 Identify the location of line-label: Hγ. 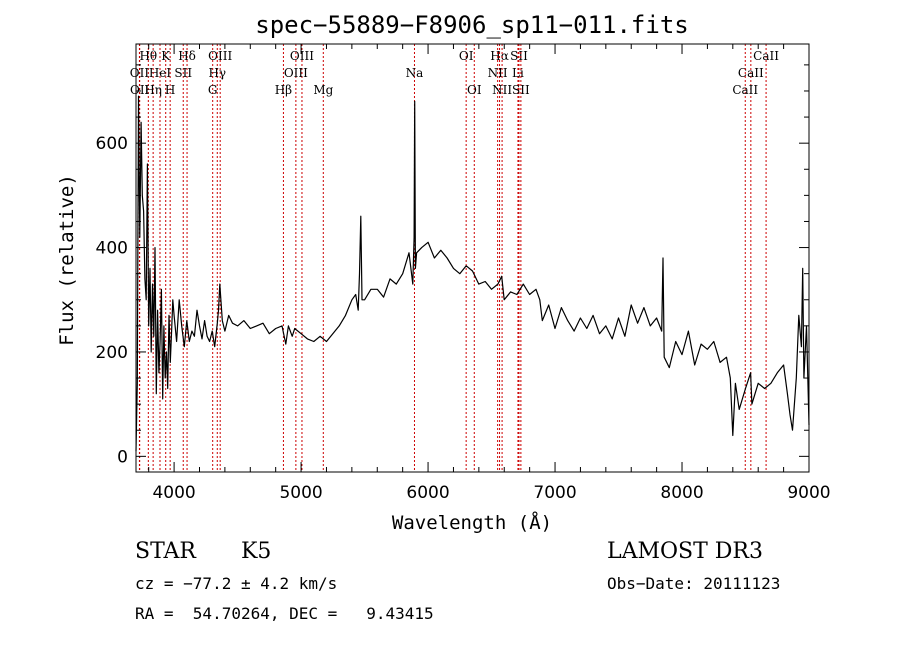
(217, 73).